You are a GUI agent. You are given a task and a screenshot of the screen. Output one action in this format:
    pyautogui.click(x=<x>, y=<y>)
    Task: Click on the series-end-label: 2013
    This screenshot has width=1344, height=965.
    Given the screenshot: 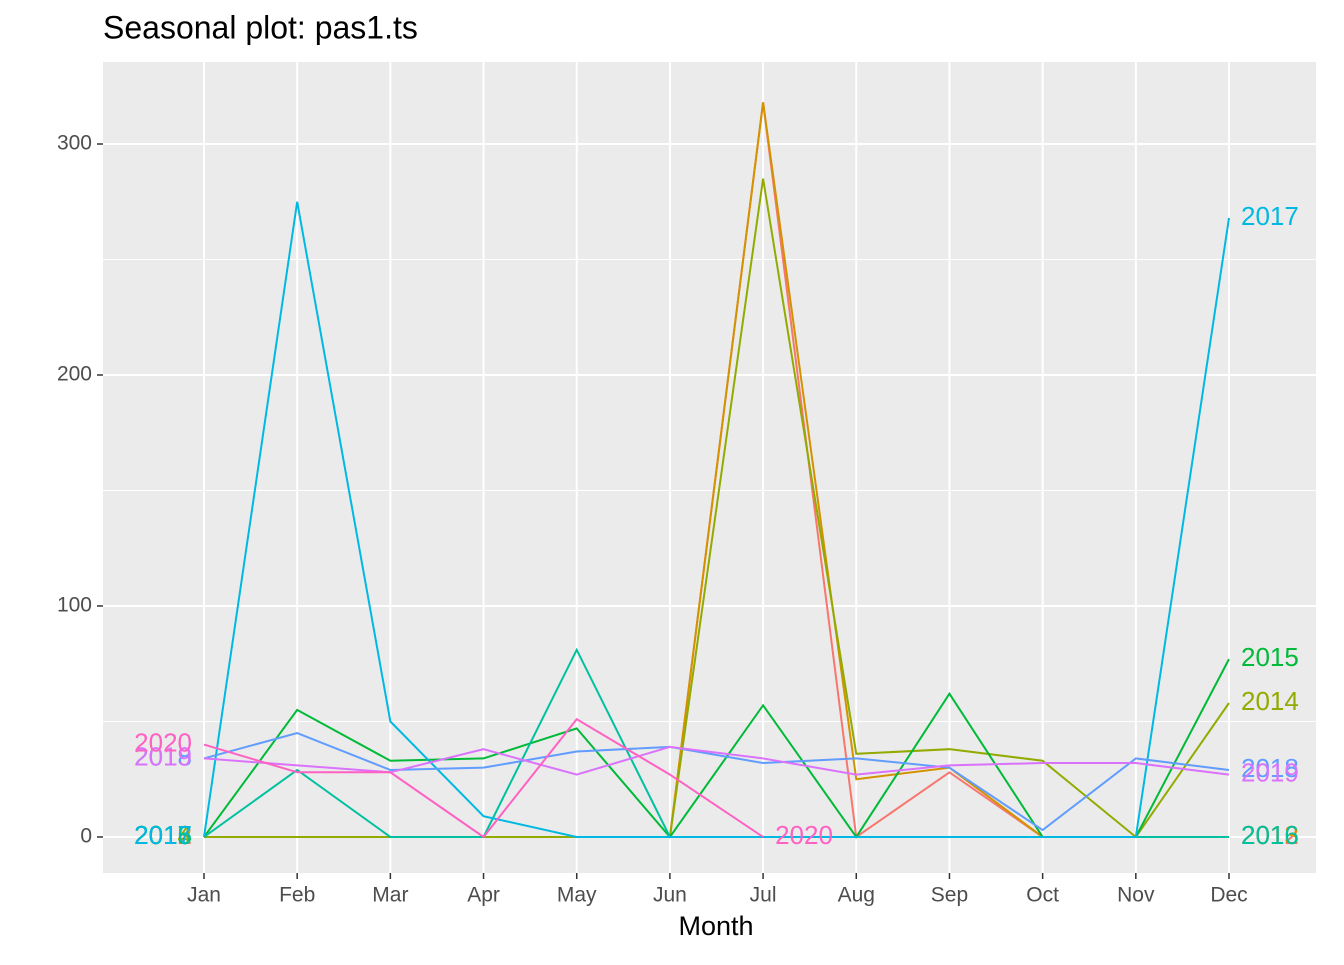 What is the action you would take?
    pyautogui.click(x=1270, y=835)
    